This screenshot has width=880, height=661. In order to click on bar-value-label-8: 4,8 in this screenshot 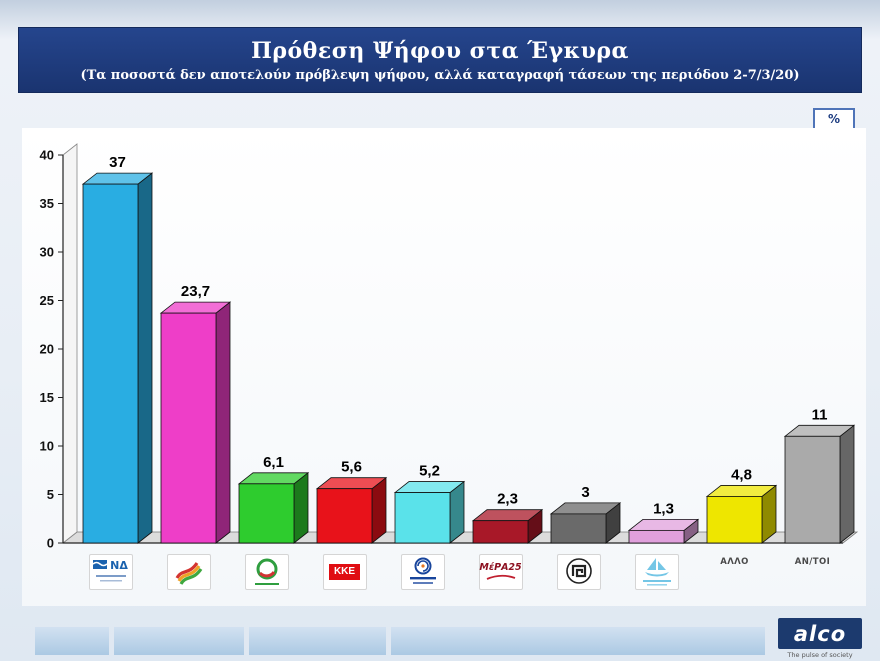, I will do `click(741, 474)`.